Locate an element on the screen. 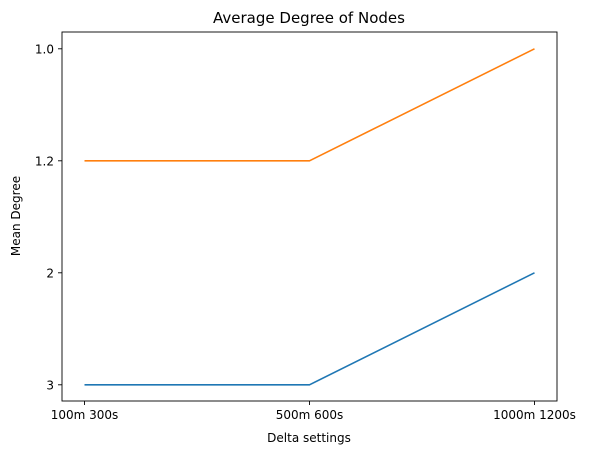  x-tick-label: 500m 600s is located at coordinates (310, 415).